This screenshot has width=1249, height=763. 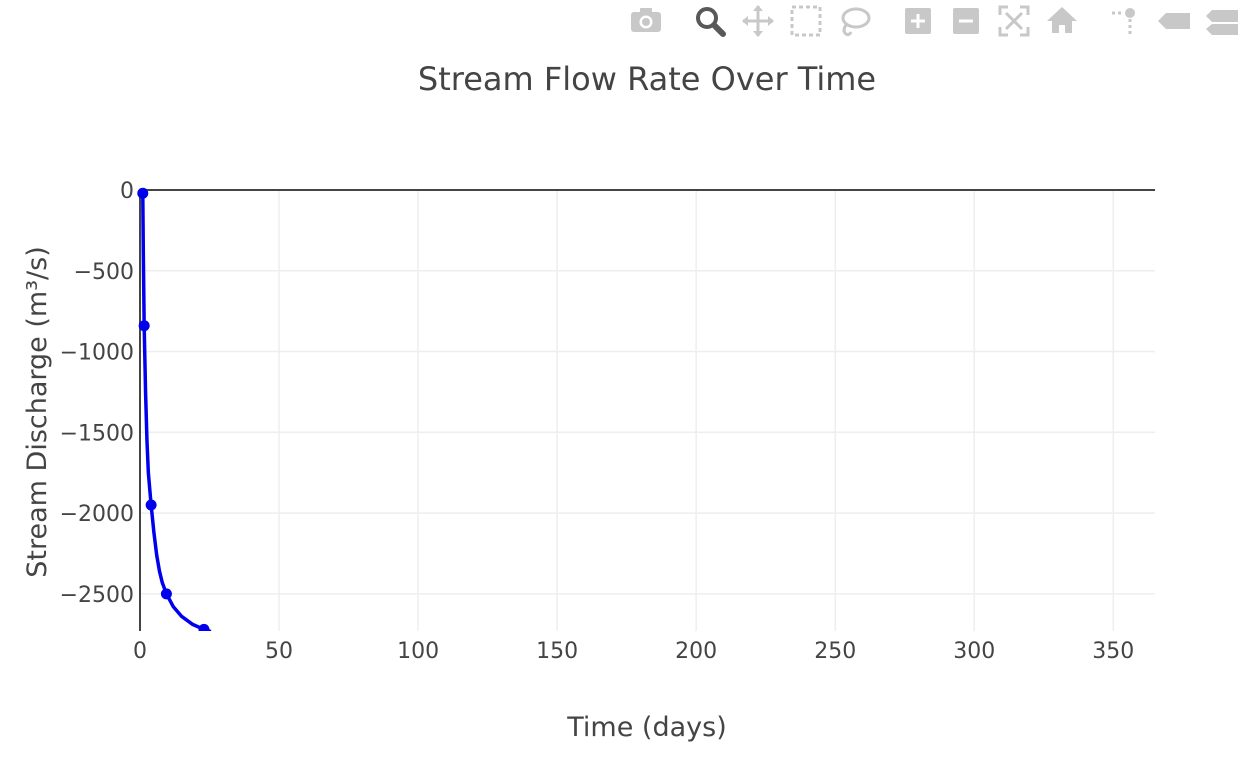 I want to click on zoom-out-icon: Zoom out, so click(x=966, y=21).